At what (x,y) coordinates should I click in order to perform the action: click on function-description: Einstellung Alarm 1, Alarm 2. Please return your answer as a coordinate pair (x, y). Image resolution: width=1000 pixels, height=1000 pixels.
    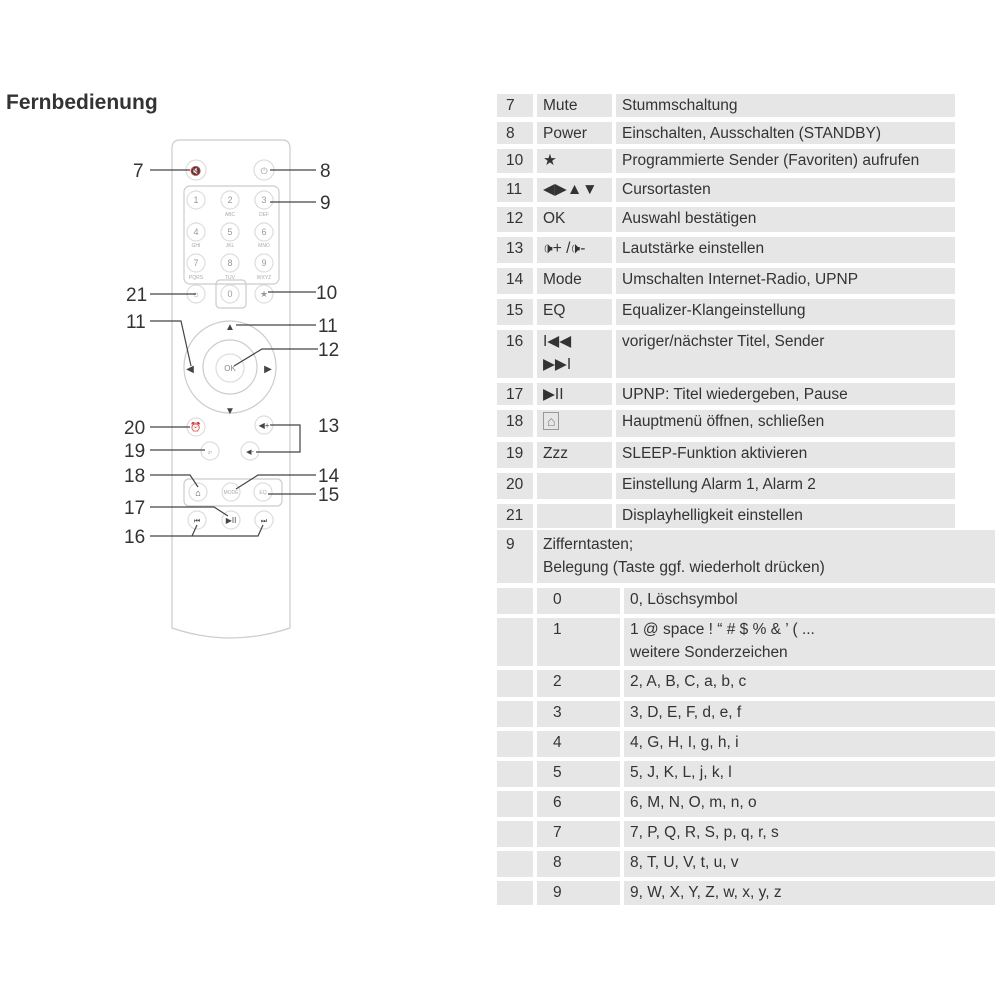
    Looking at the image, I should click on (785, 486).